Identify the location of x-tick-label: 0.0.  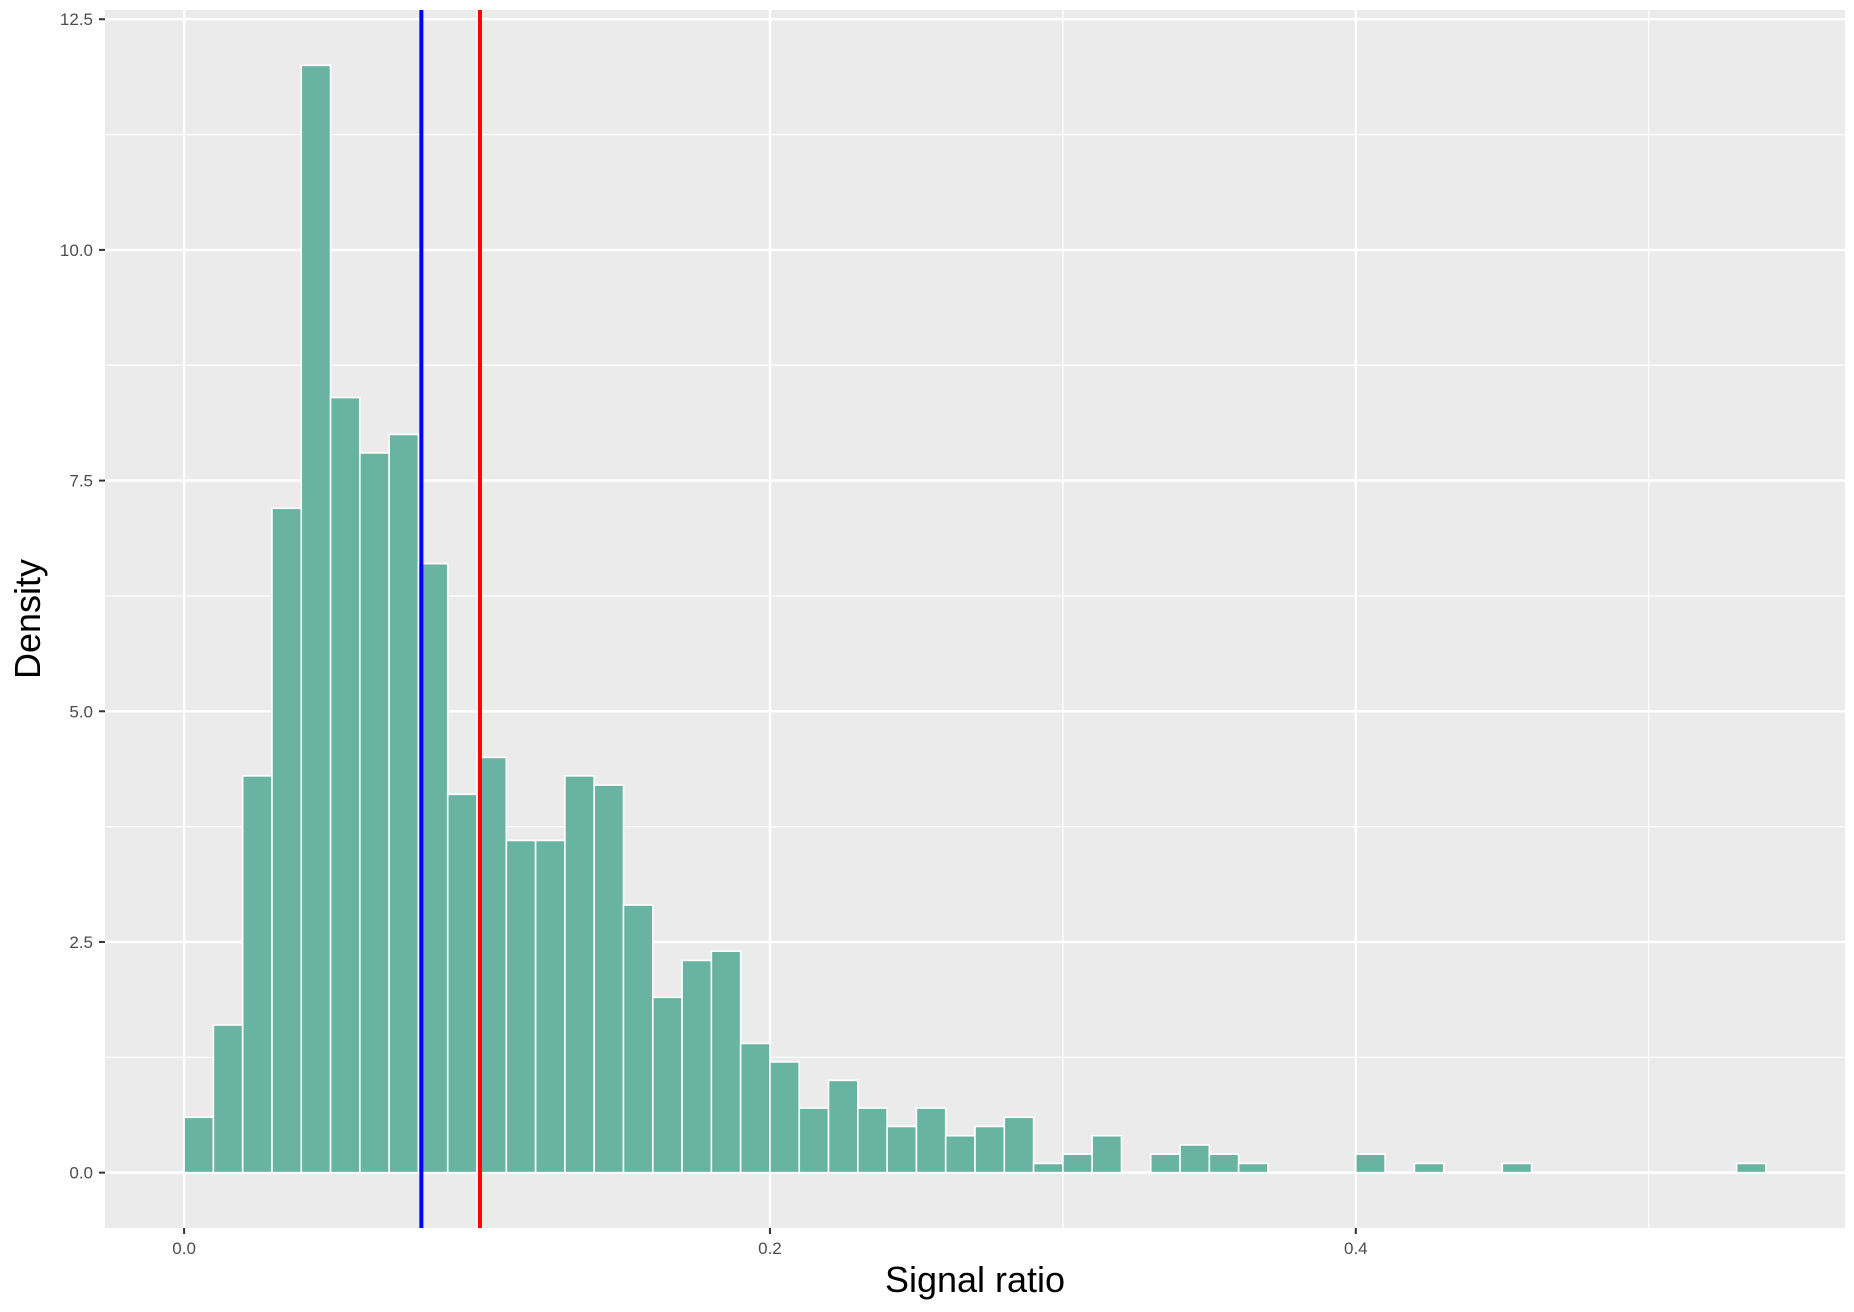
(184, 1248).